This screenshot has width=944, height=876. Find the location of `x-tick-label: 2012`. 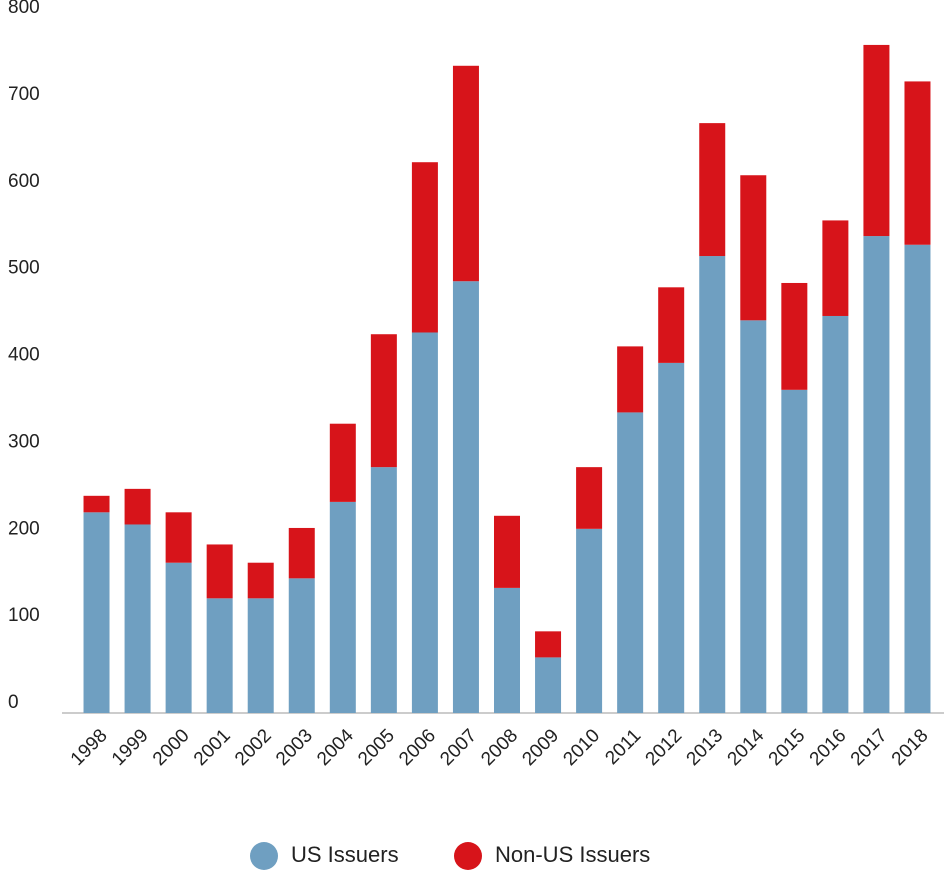

x-tick-label: 2012 is located at coordinates (664, 747).